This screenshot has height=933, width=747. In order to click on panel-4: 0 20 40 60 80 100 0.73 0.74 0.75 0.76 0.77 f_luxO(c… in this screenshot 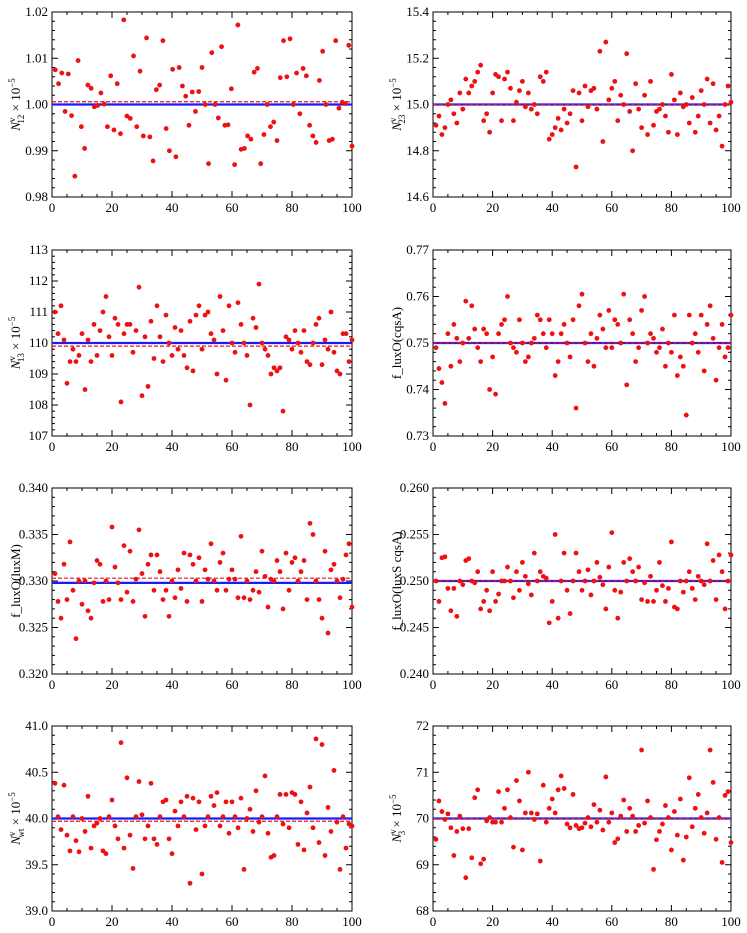, I will do `click(565, 348)`.